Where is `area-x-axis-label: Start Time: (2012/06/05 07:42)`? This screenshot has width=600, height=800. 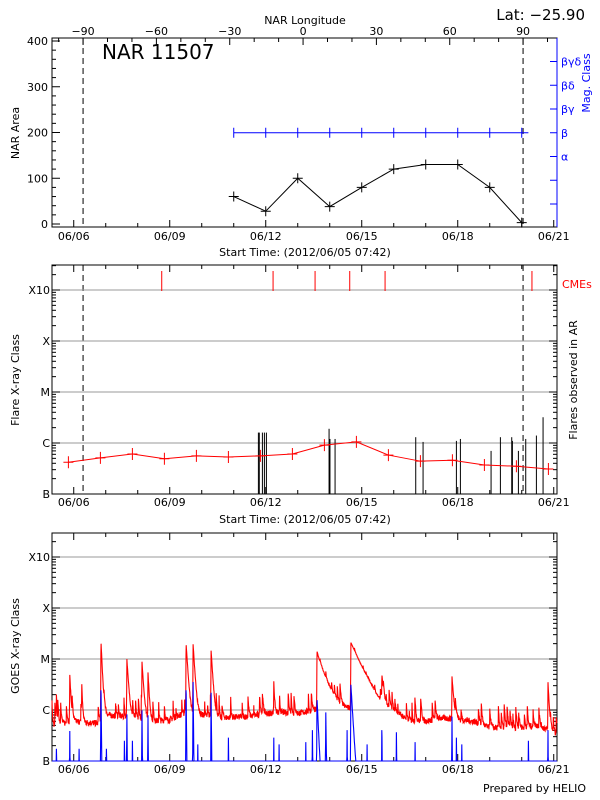 area-x-axis-label: Start Time: (2012/06/05 07:42) is located at coordinates (305, 252).